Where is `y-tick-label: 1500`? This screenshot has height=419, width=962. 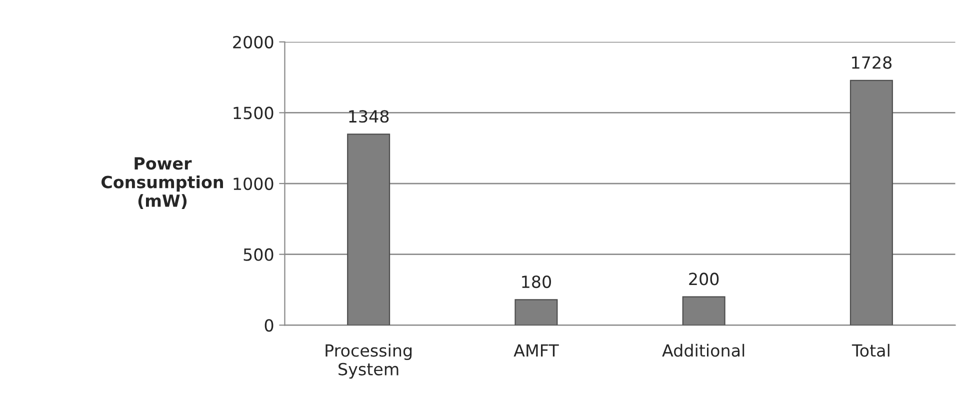
y-tick-label: 1500 is located at coordinates (254, 113).